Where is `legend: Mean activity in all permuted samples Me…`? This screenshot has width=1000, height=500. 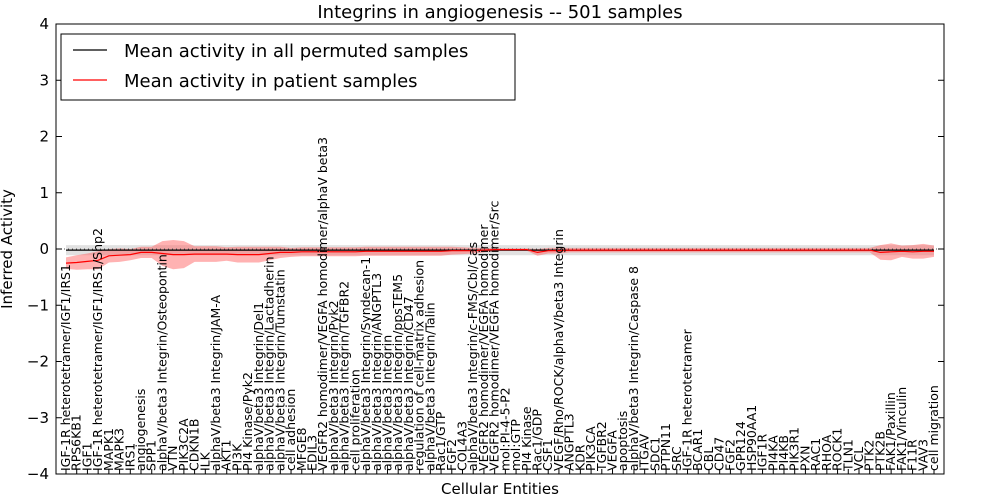
legend: Mean activity in all permuted samples Me… is located at coordinates (288, 67).